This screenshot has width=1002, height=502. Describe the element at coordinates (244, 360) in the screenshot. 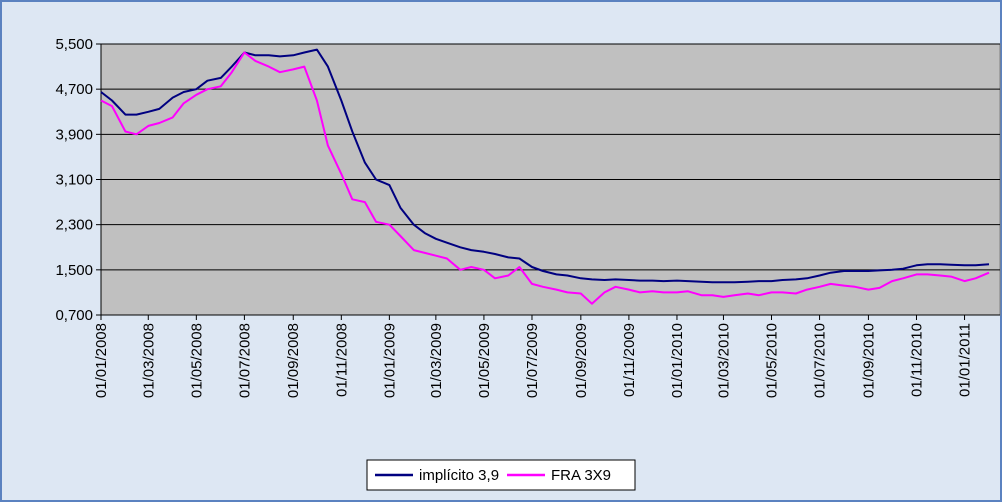

I see `x-tick-label: 01/07/2008` at that location.